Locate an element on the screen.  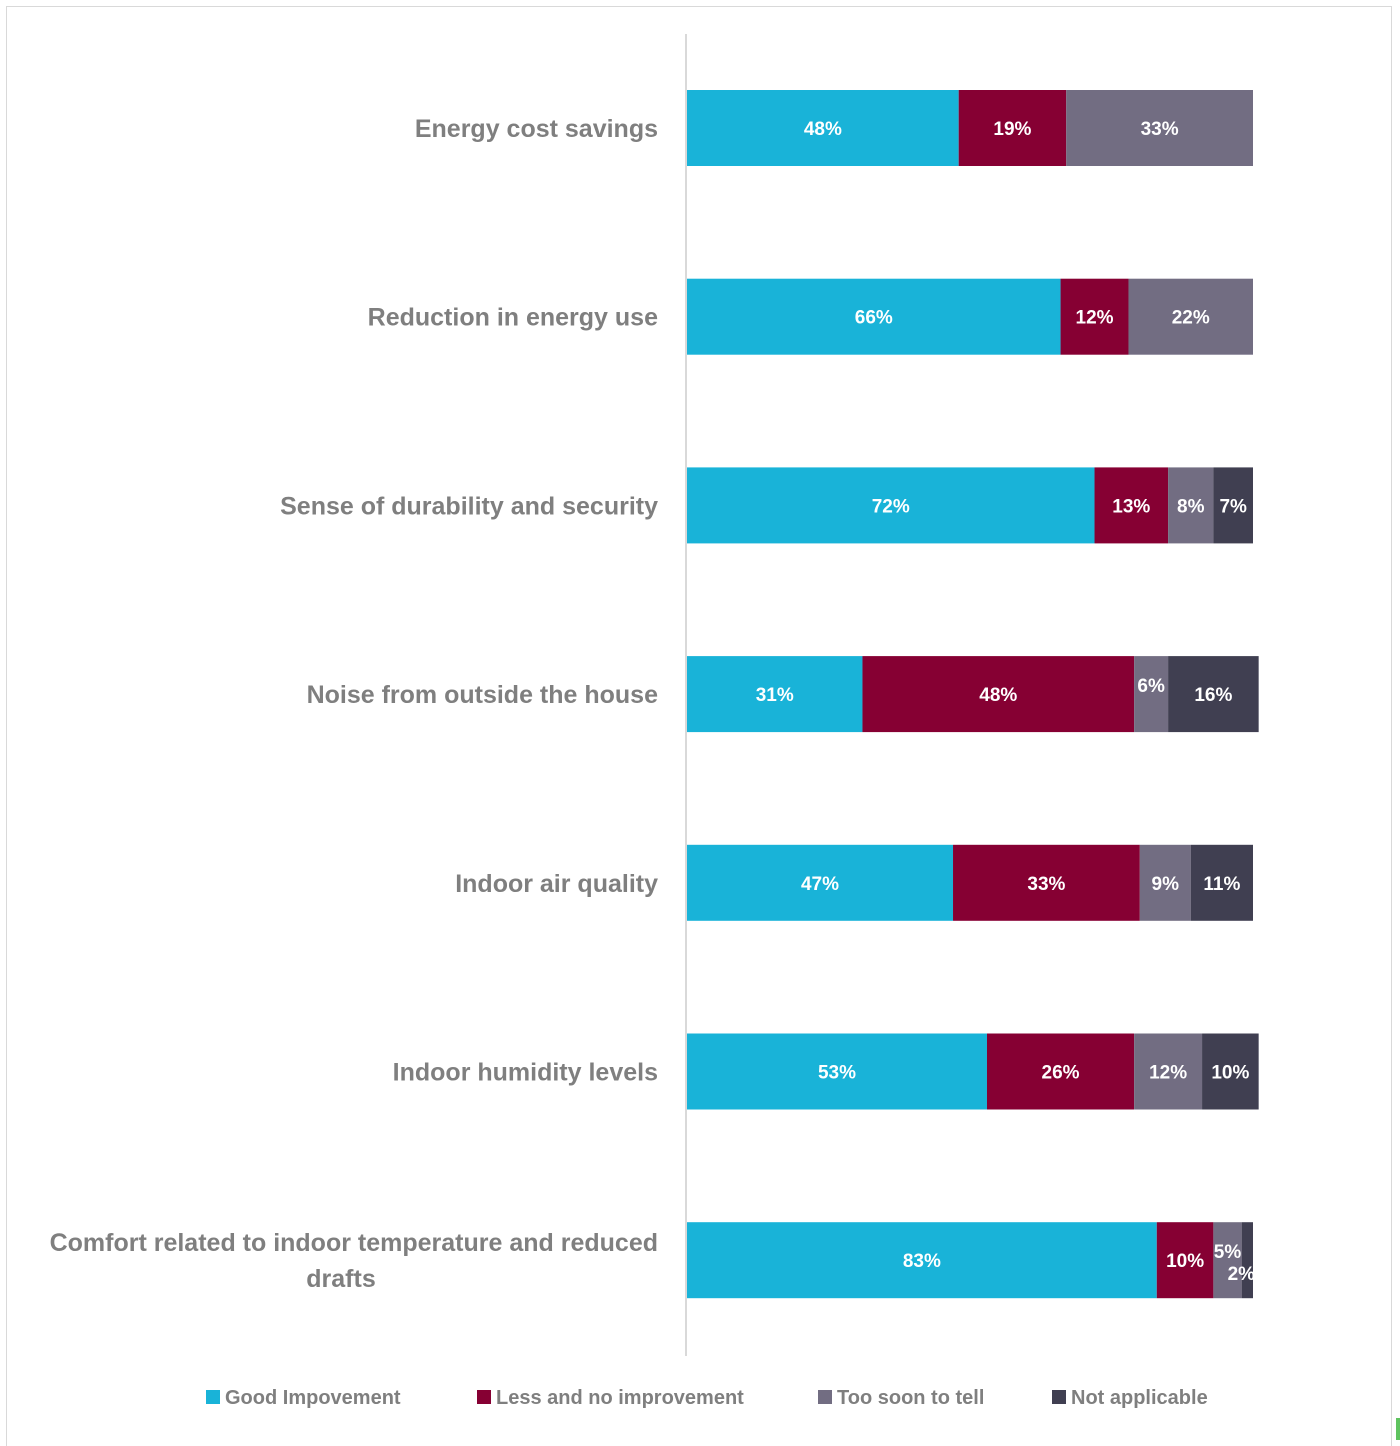
data-label: 6% is located at coordinates (1151, 686).